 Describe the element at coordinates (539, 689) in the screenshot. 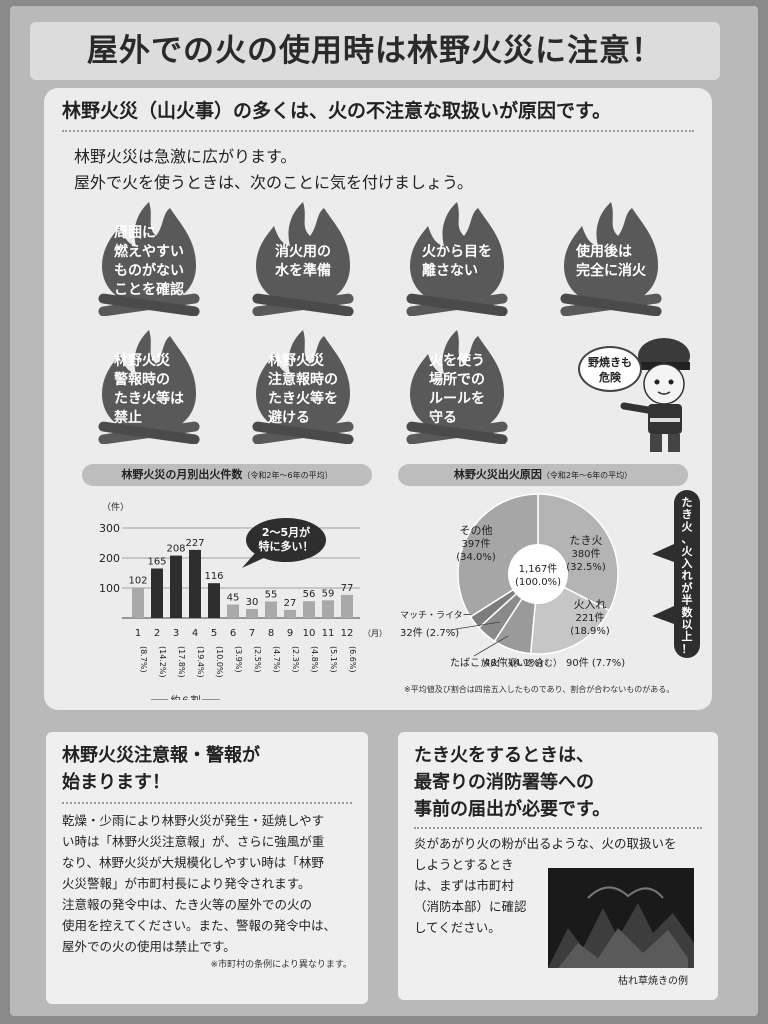

I see `footnote: ※平均値及び割合は四捨五入したものであり、割合が合わないものがある。` at that location.